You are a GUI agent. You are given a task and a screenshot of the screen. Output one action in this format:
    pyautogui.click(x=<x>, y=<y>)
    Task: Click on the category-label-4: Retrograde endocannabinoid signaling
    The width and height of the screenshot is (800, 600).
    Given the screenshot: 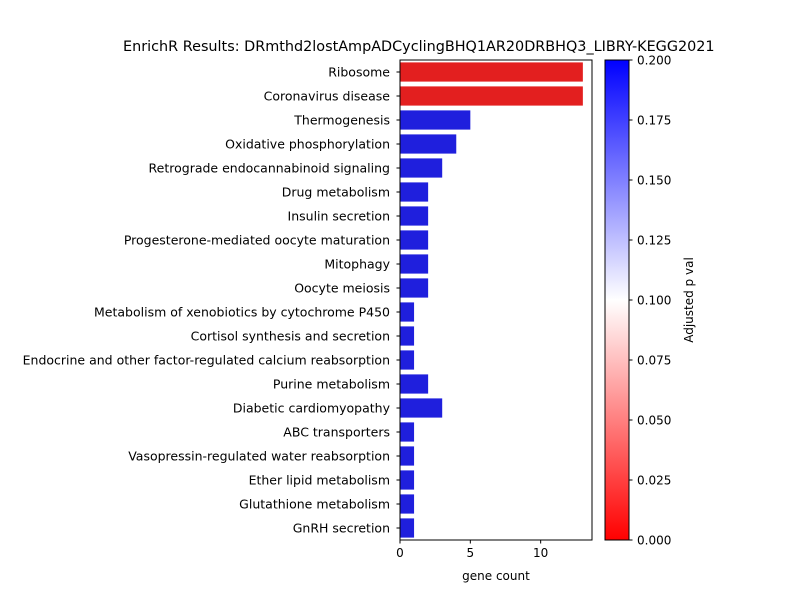 What is the action you would take?
    pyautogui.click(x=269, y=168)
    